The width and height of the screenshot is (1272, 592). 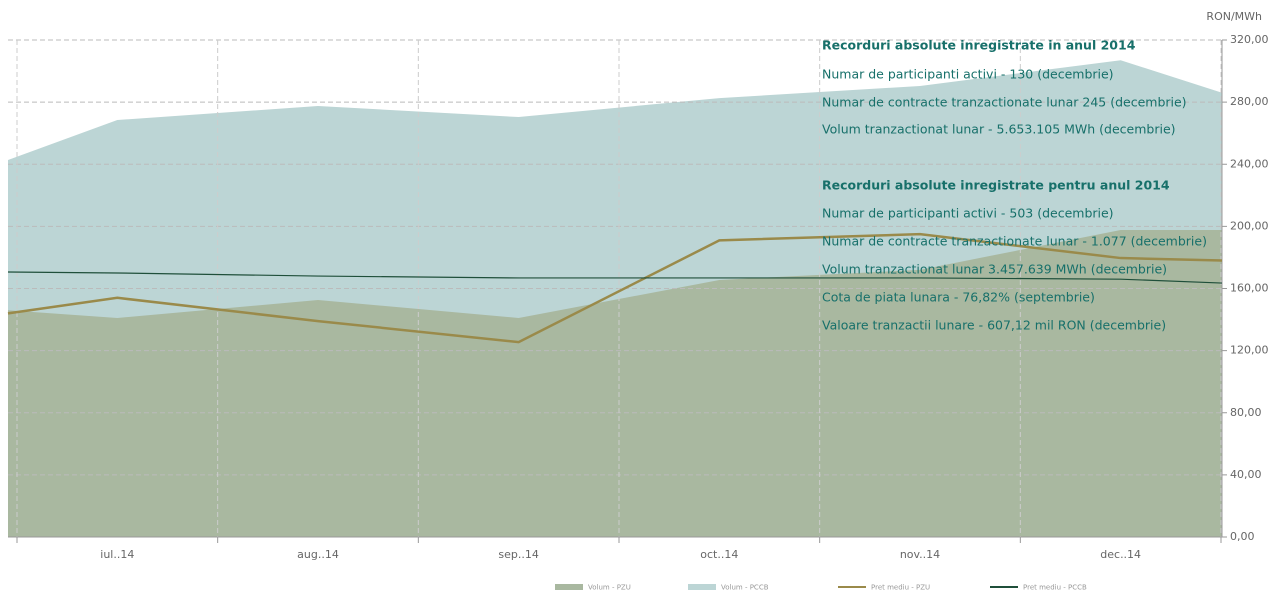 I want to click on x-tick-label: aug..14, so click(x=318, y=554).